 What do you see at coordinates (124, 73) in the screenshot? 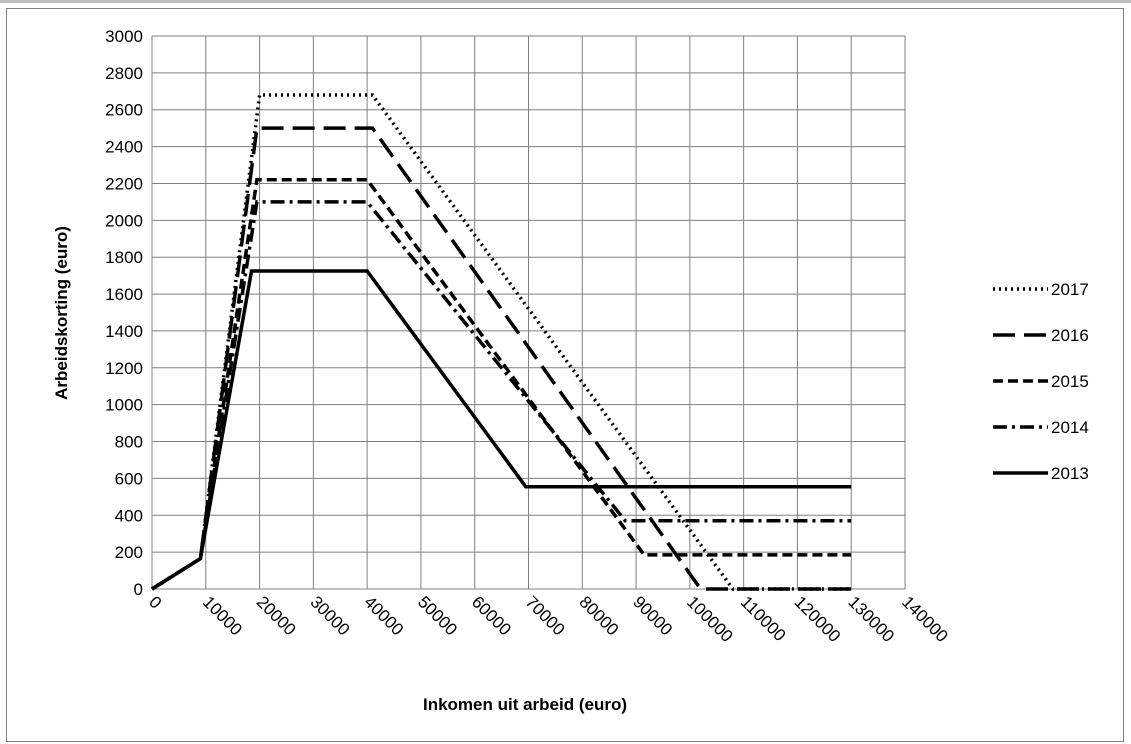
I see `y-tick-label: 2800` at bounding box center [124, 73].